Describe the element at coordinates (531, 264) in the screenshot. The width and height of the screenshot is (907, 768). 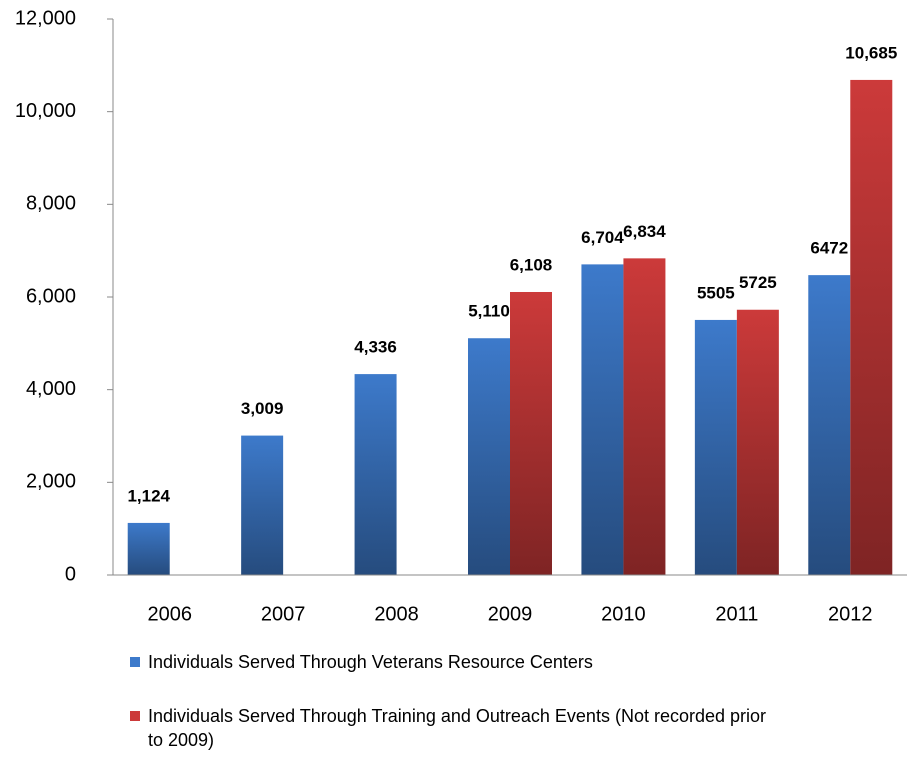
I see `data-label: 6,108` at that location.